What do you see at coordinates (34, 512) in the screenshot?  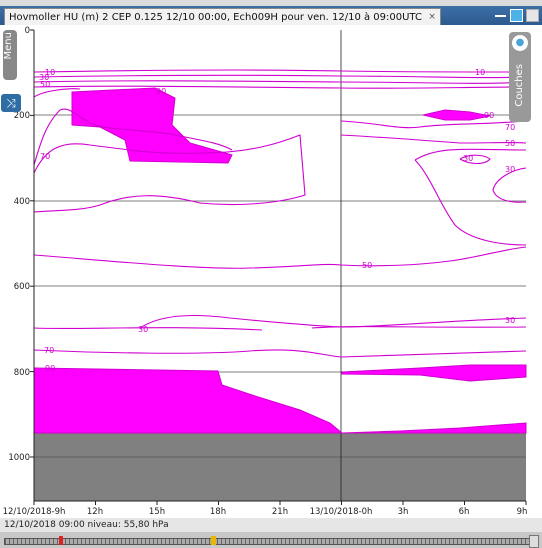 I see `x-tick-label: 12/10/2018-9h` at bounding box center [34, 512].